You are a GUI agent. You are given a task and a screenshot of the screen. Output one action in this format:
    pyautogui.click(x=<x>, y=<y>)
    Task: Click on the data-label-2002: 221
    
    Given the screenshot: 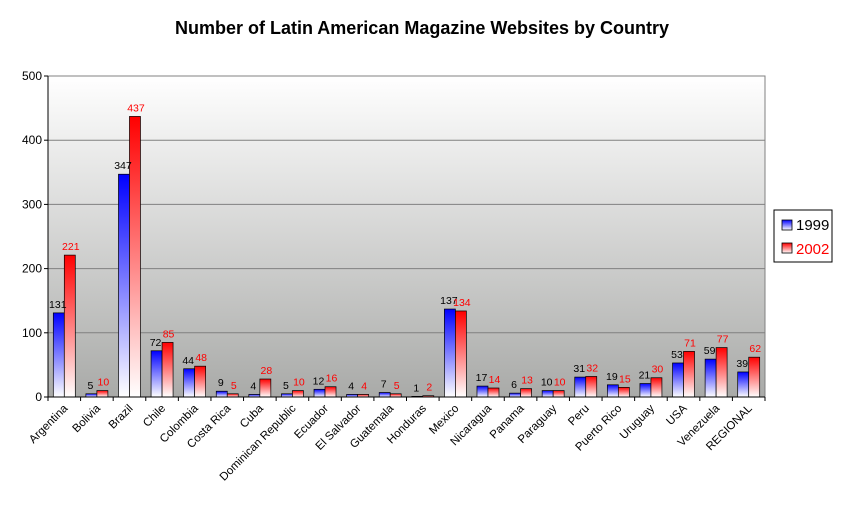 What is the action you would take?
    pyautogui.click(x=71, y=247)
    